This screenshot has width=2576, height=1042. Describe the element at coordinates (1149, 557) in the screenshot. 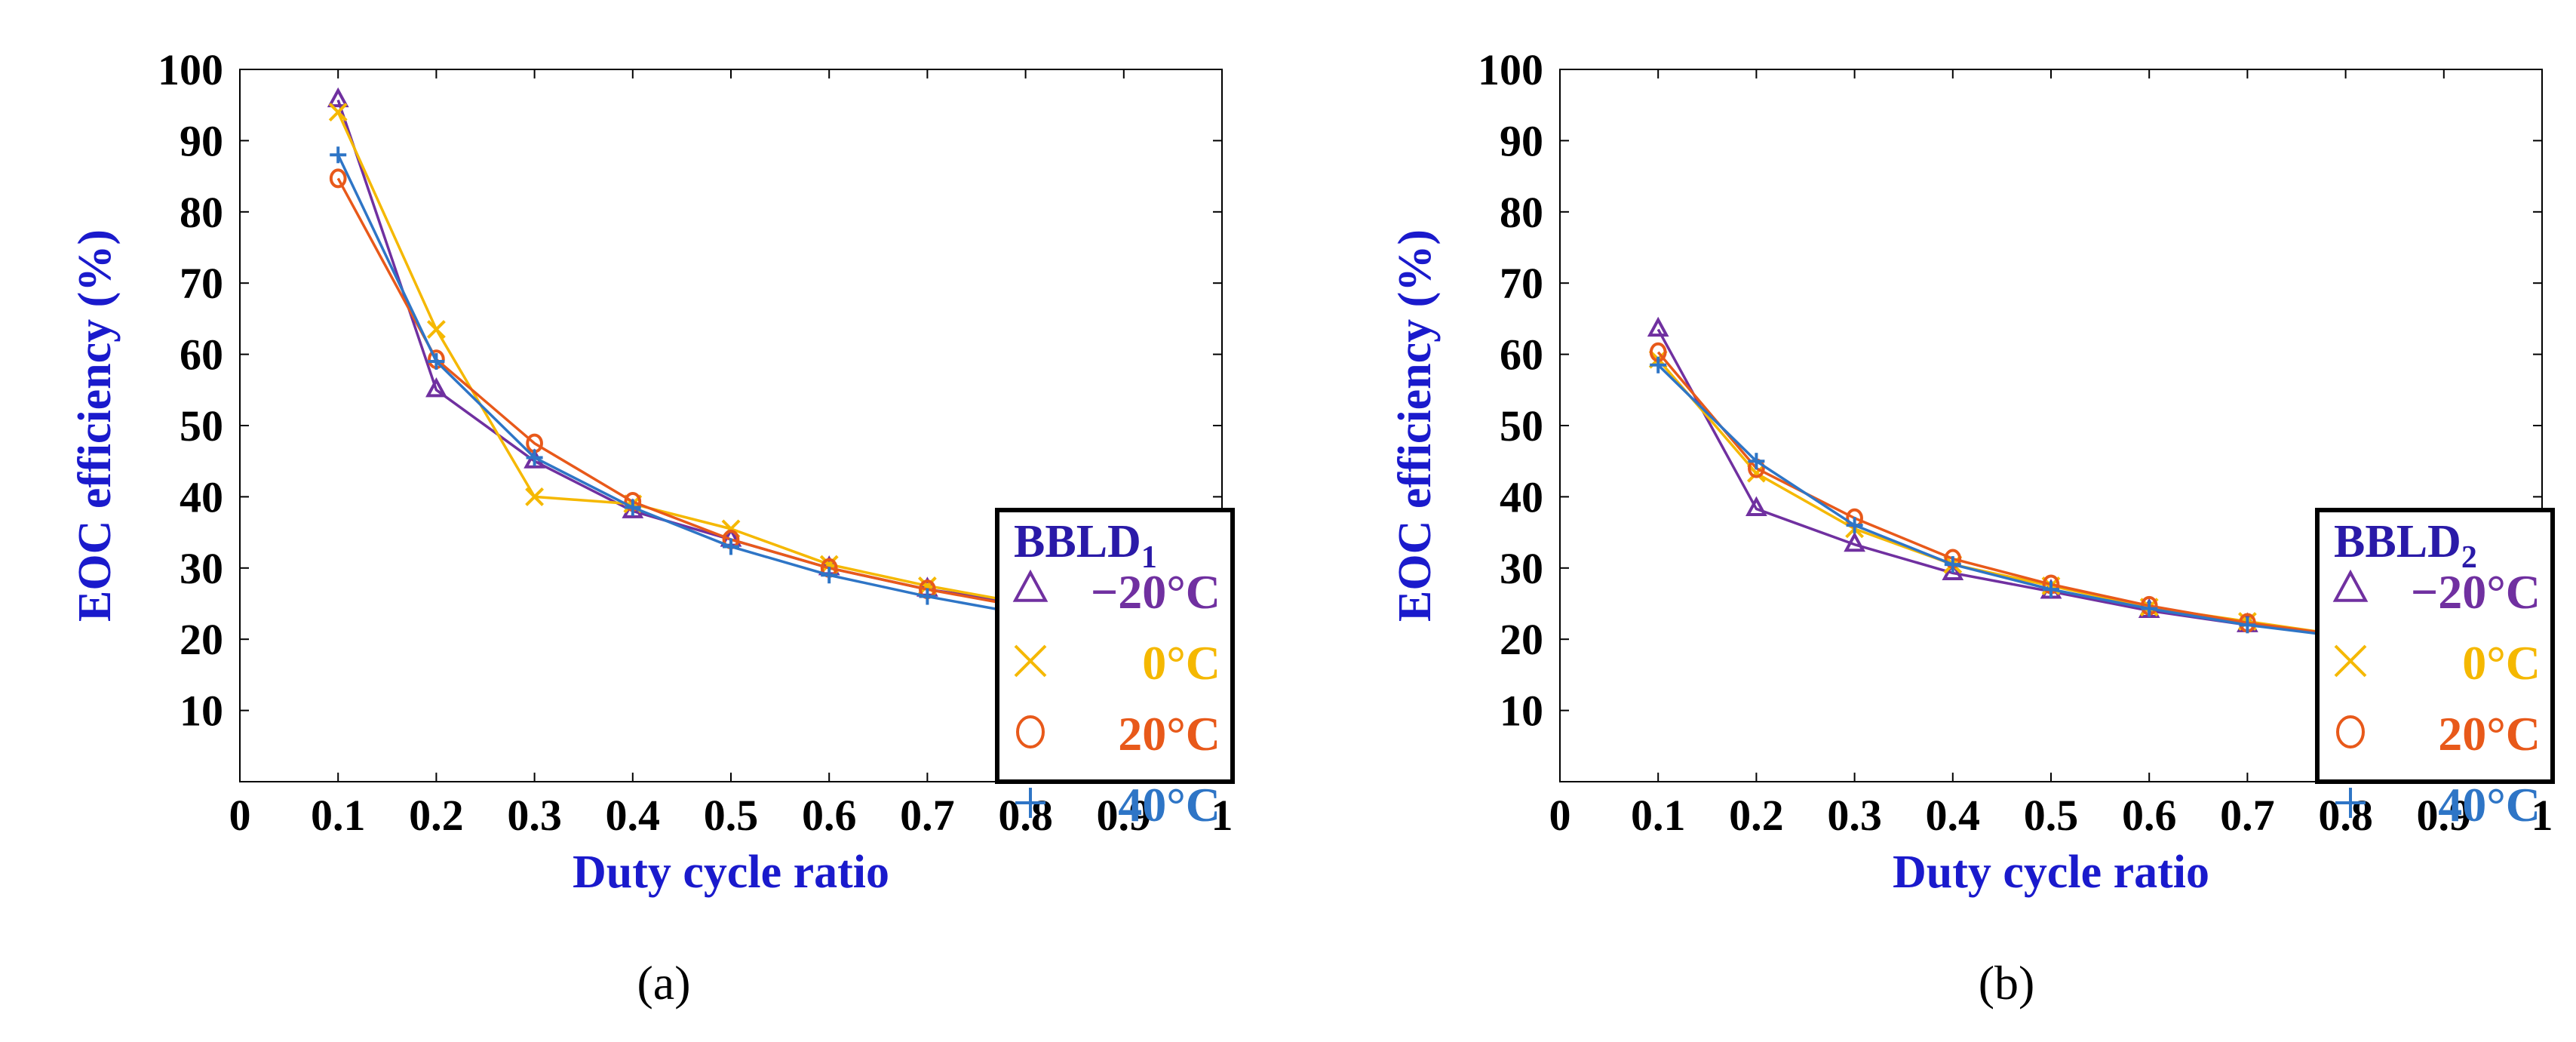

I see `legend-title-subscript: 1` at that location.